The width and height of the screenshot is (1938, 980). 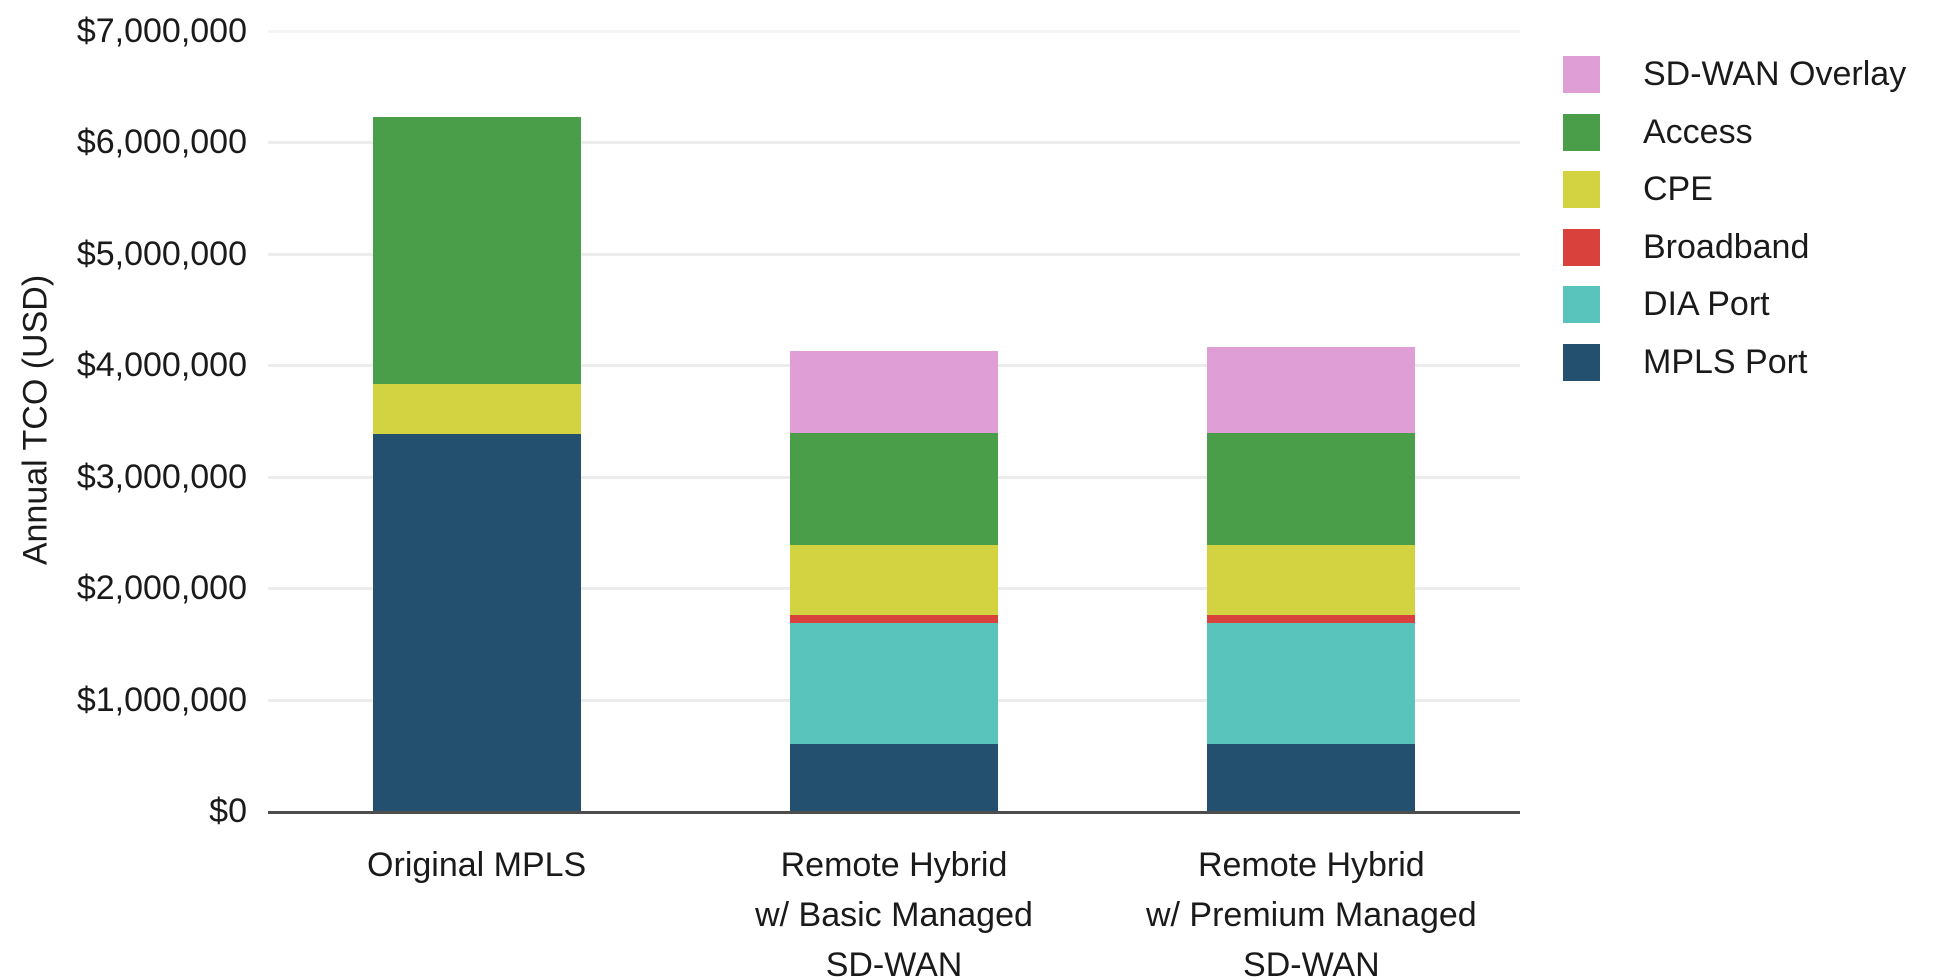 What do you see at coordinates (1311, 915) in the screenshot?
I see `x-tick-label-line: w/ Premium Managed` at bounding box center [1311, 915].